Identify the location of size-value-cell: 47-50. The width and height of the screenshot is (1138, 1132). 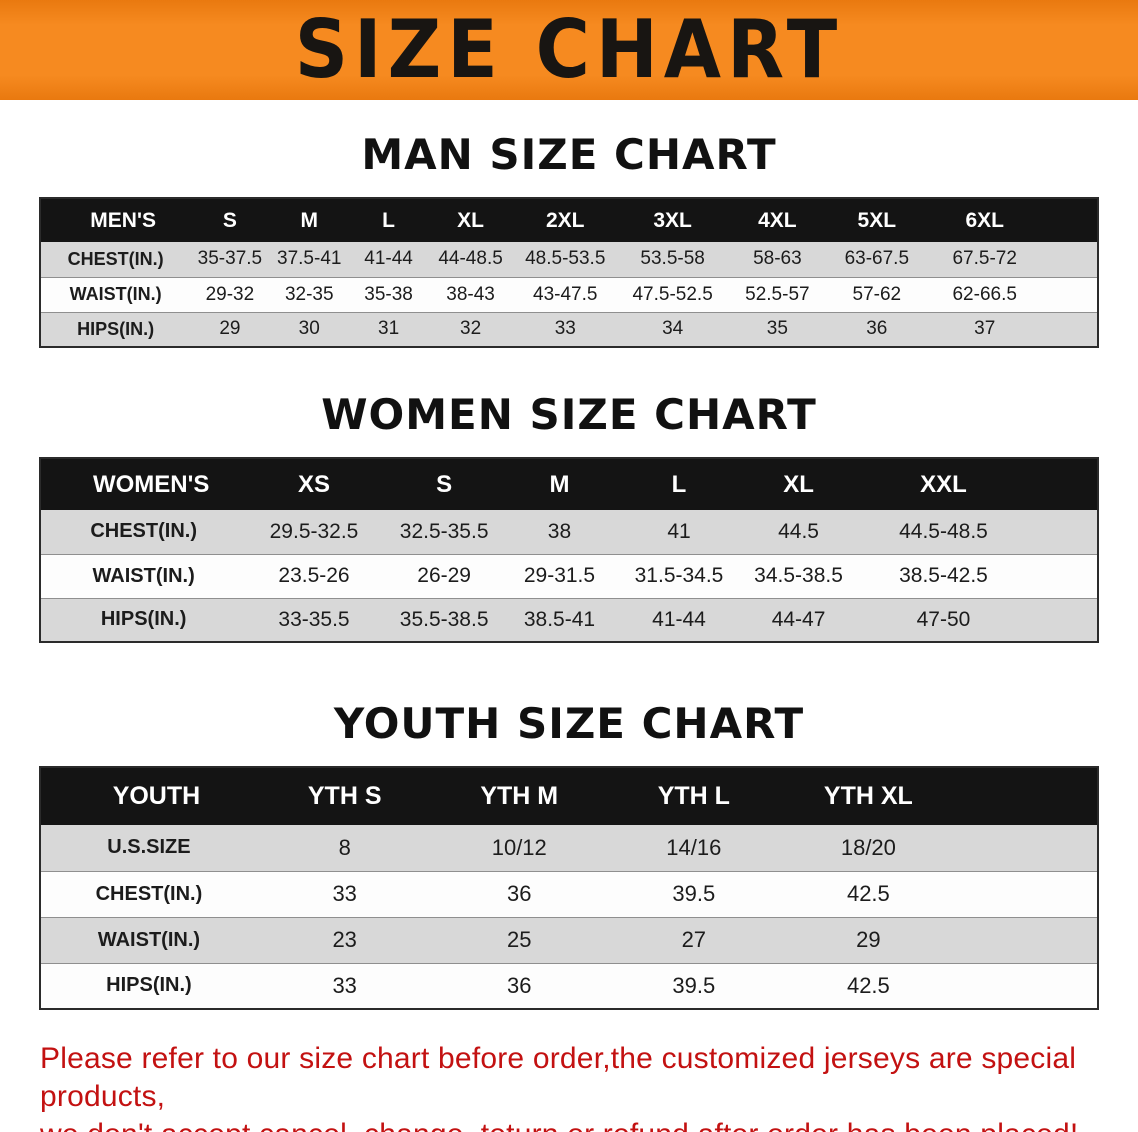
(943, 620).